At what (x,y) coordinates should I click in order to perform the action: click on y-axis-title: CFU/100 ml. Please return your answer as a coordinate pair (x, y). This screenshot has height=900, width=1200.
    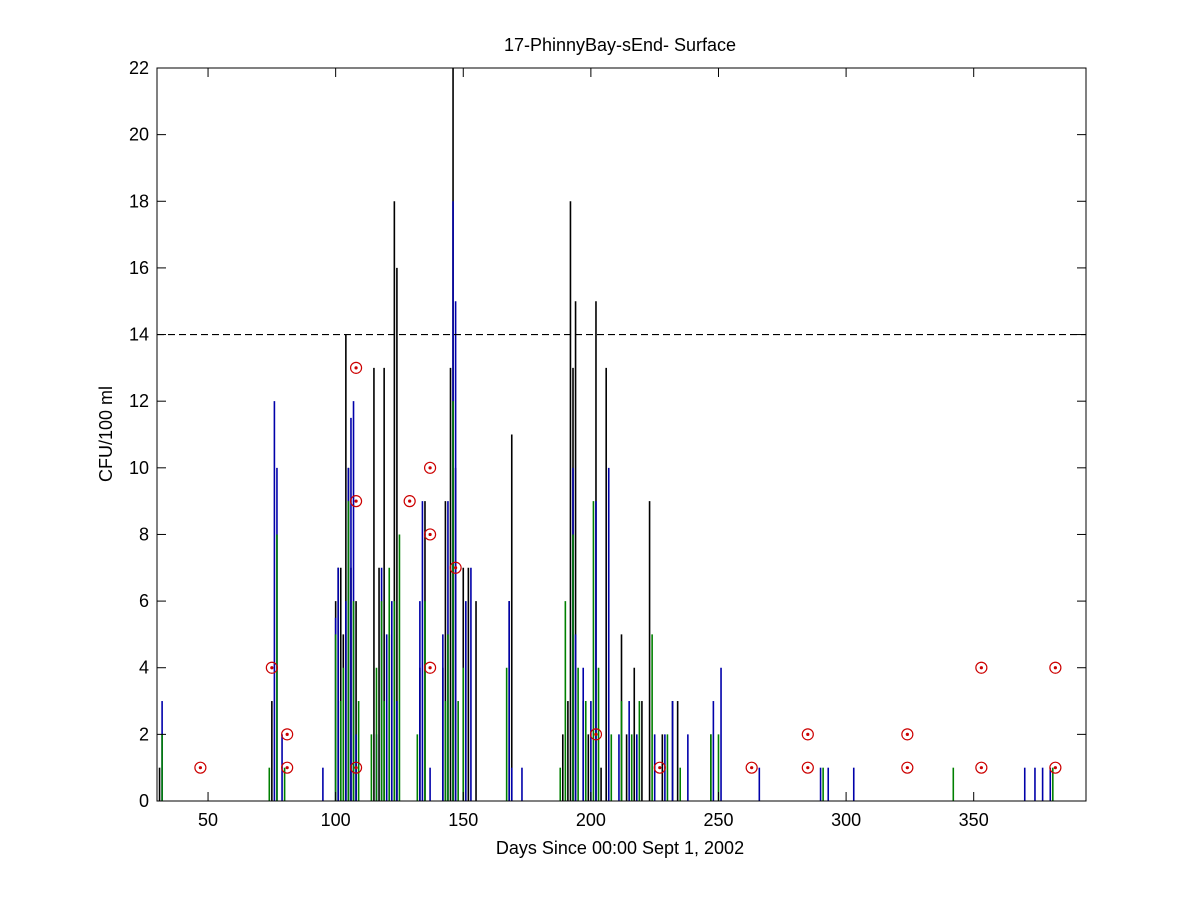
    Looking at the image, I should click on (106, 434).